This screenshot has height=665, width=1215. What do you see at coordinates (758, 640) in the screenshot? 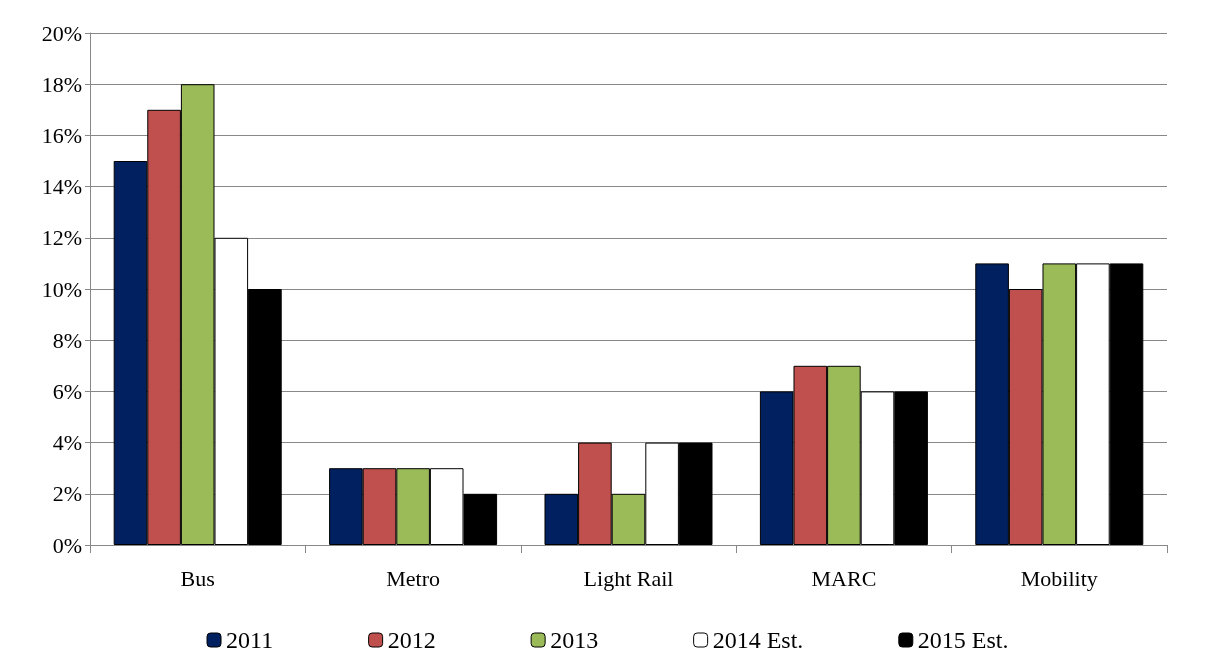
I see `legend-label: 2014 Est.` at bounding box center [758, 640].